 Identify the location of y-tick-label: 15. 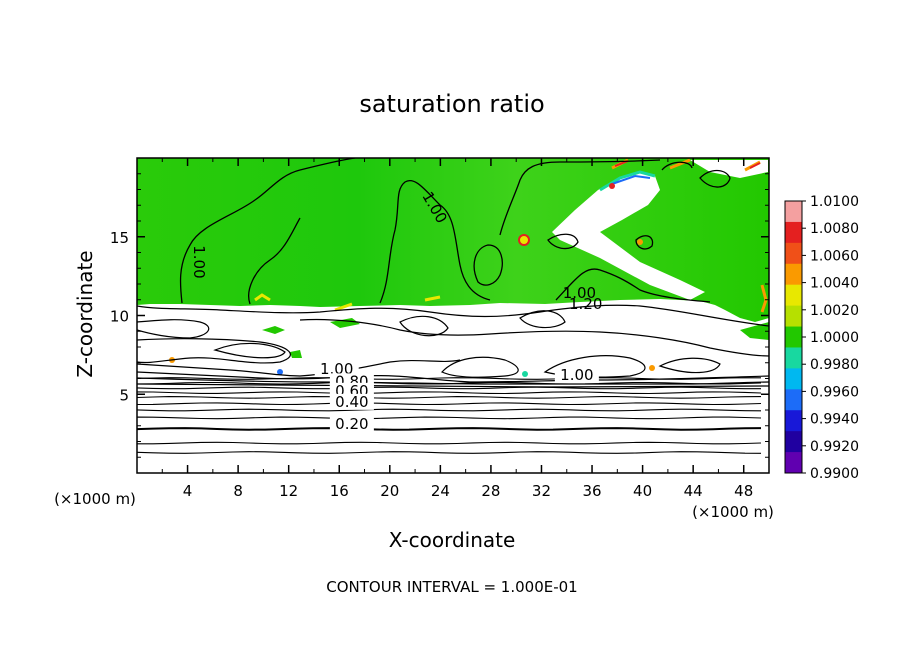
(119, 238).